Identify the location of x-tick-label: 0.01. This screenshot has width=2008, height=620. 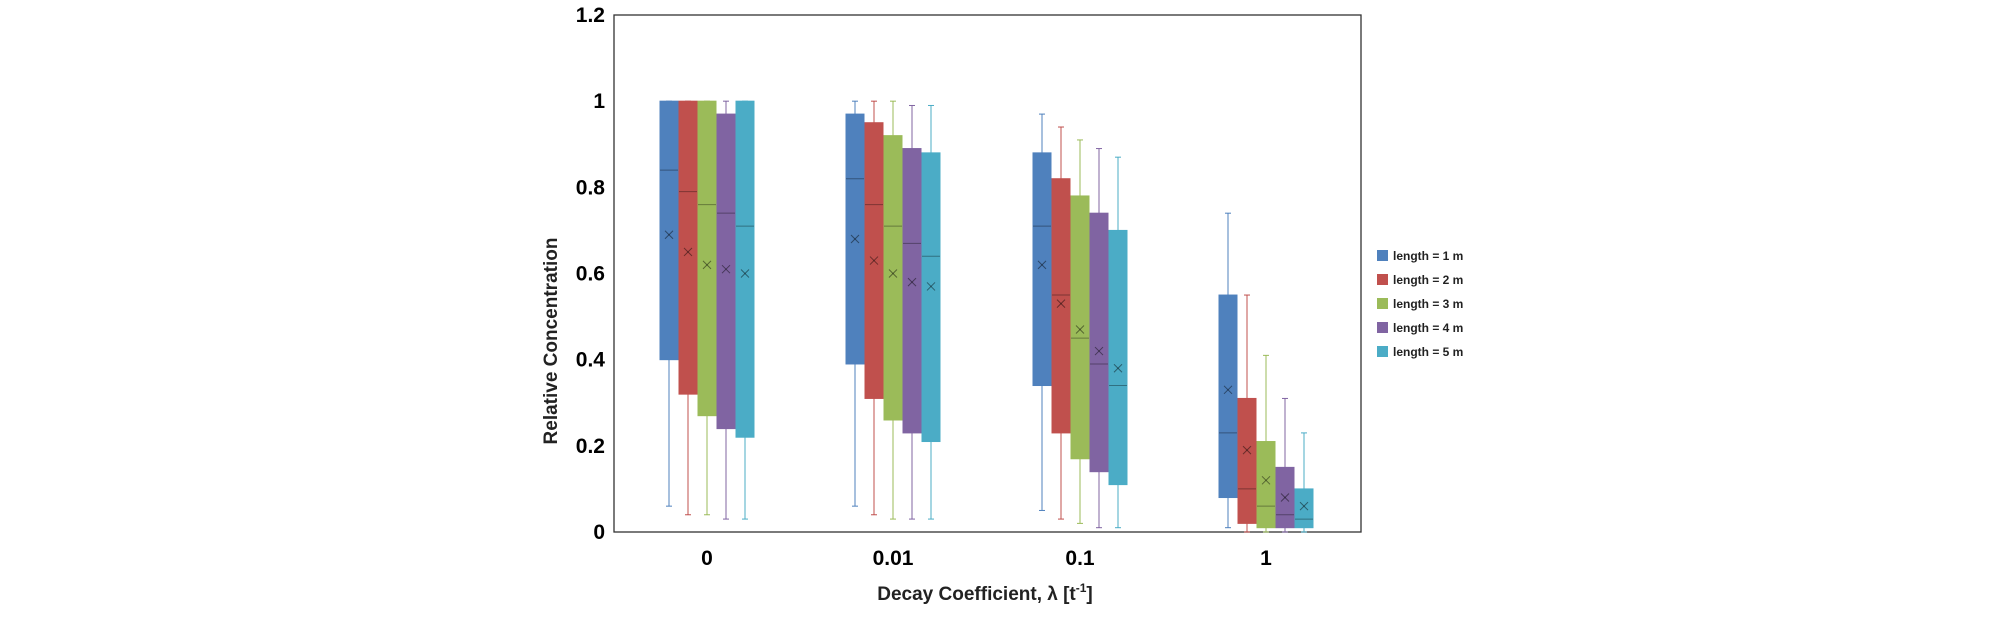
(893, 558).